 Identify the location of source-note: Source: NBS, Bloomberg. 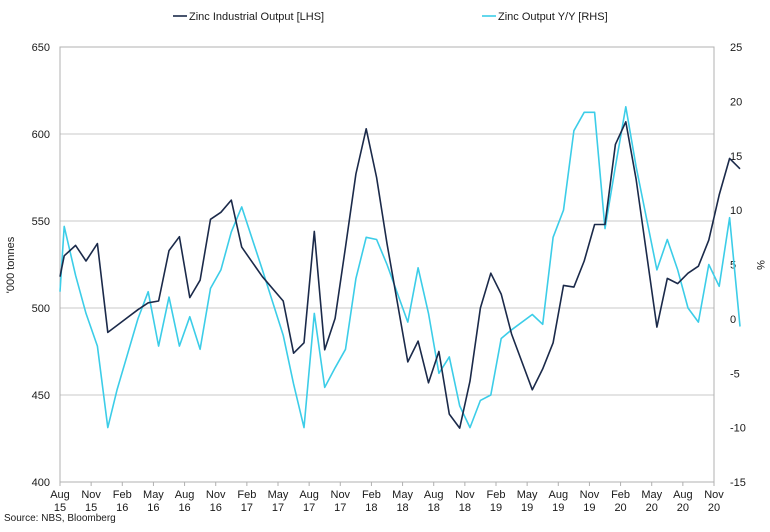
(60, 518).